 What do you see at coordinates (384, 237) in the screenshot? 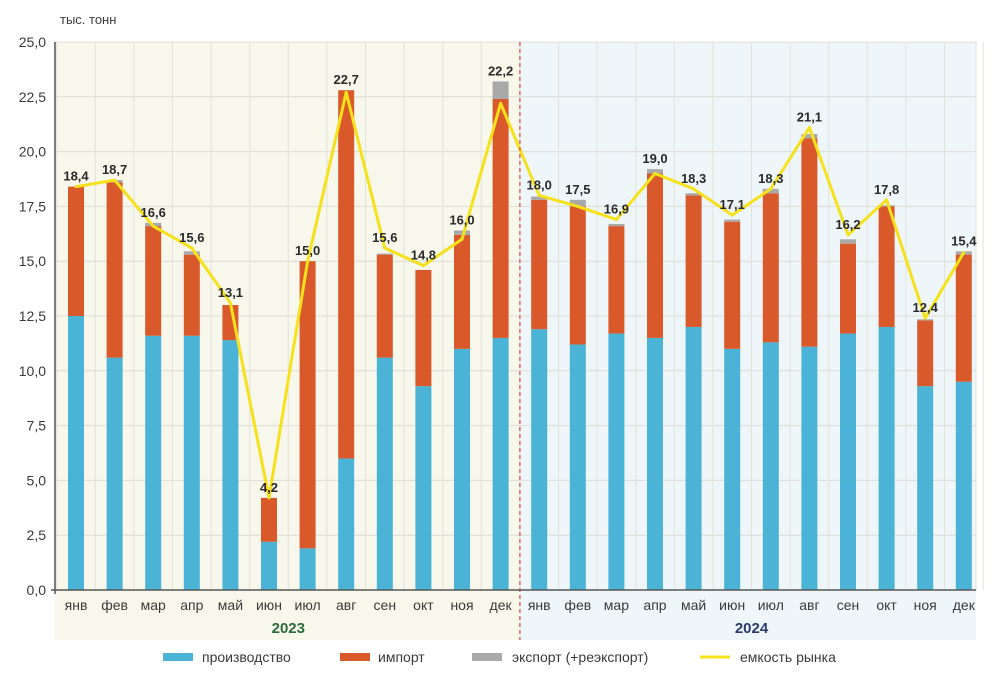
I see `data-label: 15,6` at bounding box center [384, 237].